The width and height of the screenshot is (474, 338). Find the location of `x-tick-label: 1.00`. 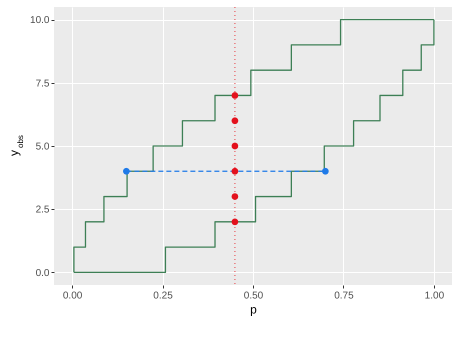

x-tick-label: 1.00 is located at coordinates (434, 296).